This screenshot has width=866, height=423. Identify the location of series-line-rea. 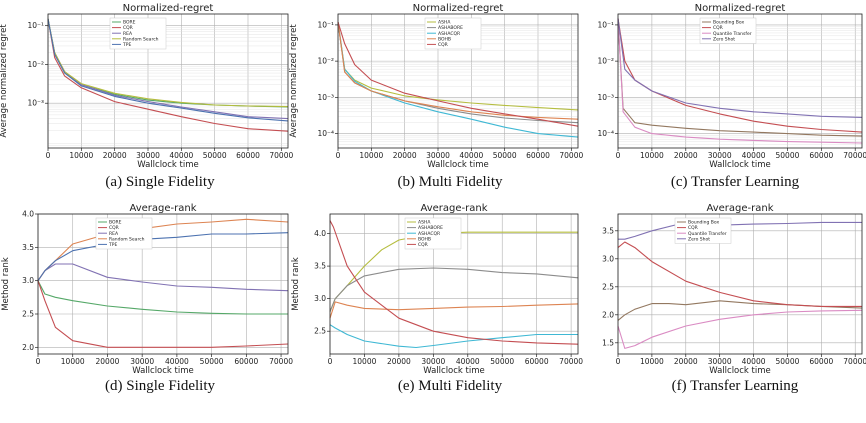
(163, 277).